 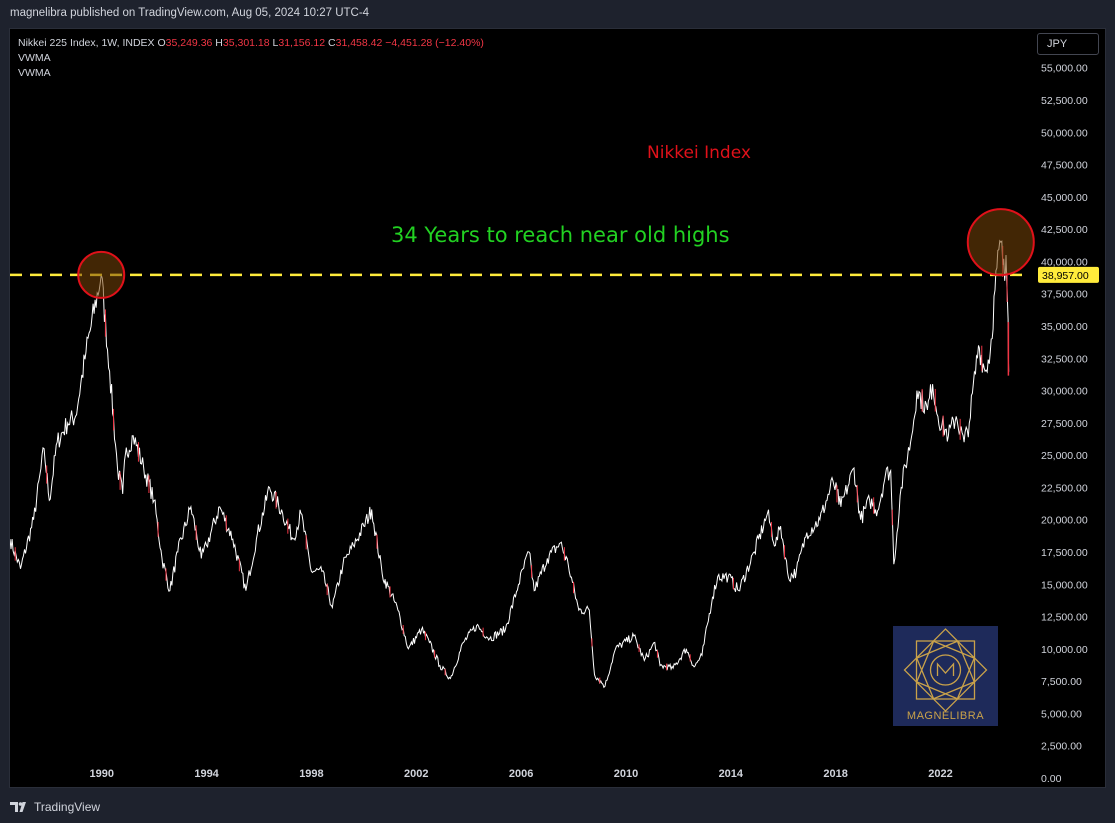 What do you see at coordinates (1064, 295) in the screenshot?
I see `y-tick-label: 37,500.00` at bounding box center [1064, 295].